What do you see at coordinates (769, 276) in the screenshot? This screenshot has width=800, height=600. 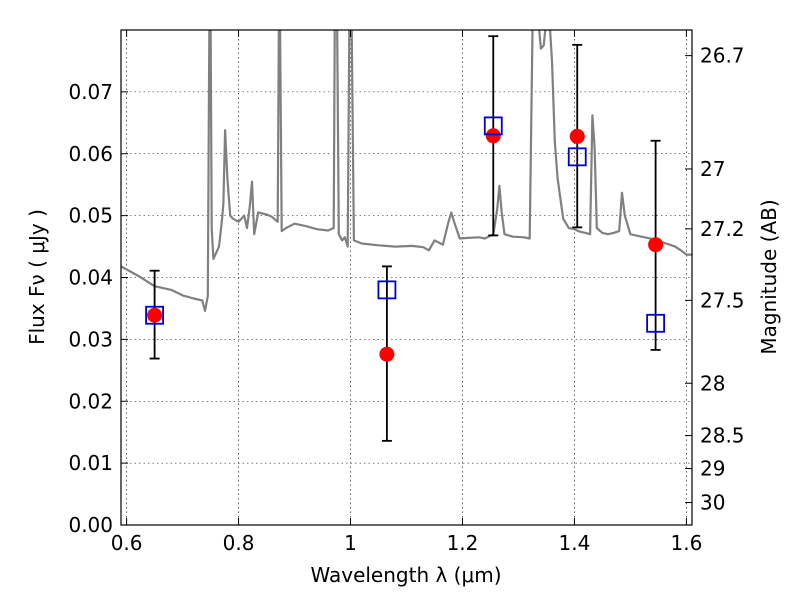 I see `right-axis-title: Magnitude (AB)` at bounding box center [769, 276].